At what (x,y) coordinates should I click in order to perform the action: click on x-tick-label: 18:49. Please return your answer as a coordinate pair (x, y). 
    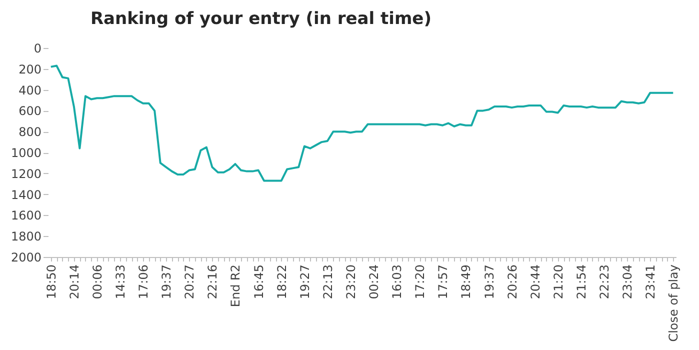
    Looking at the image, I should click on (466, 282).